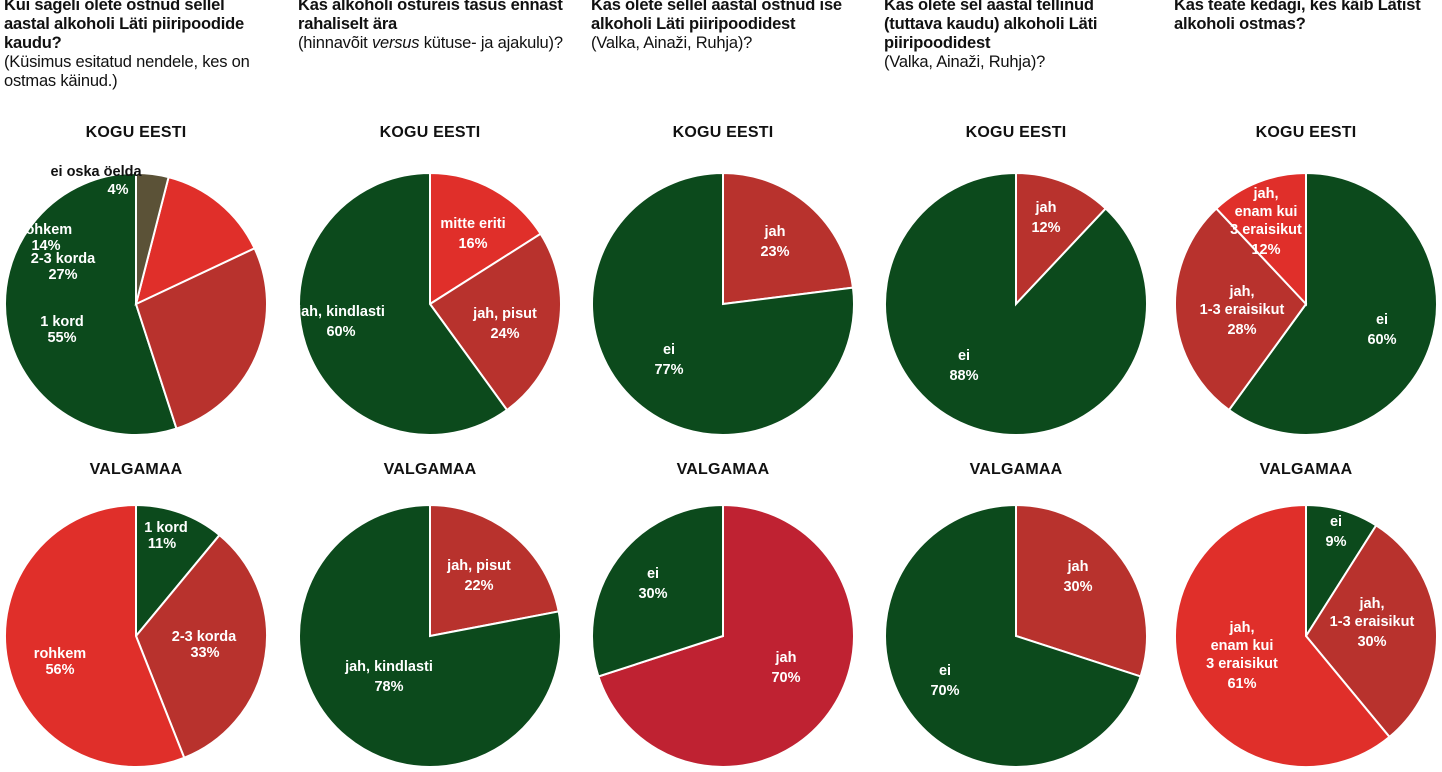  What do you see at coordinates (59, 670) in the screenshot?
I see `slice-value: 56%` at bounding box center [59, 670].